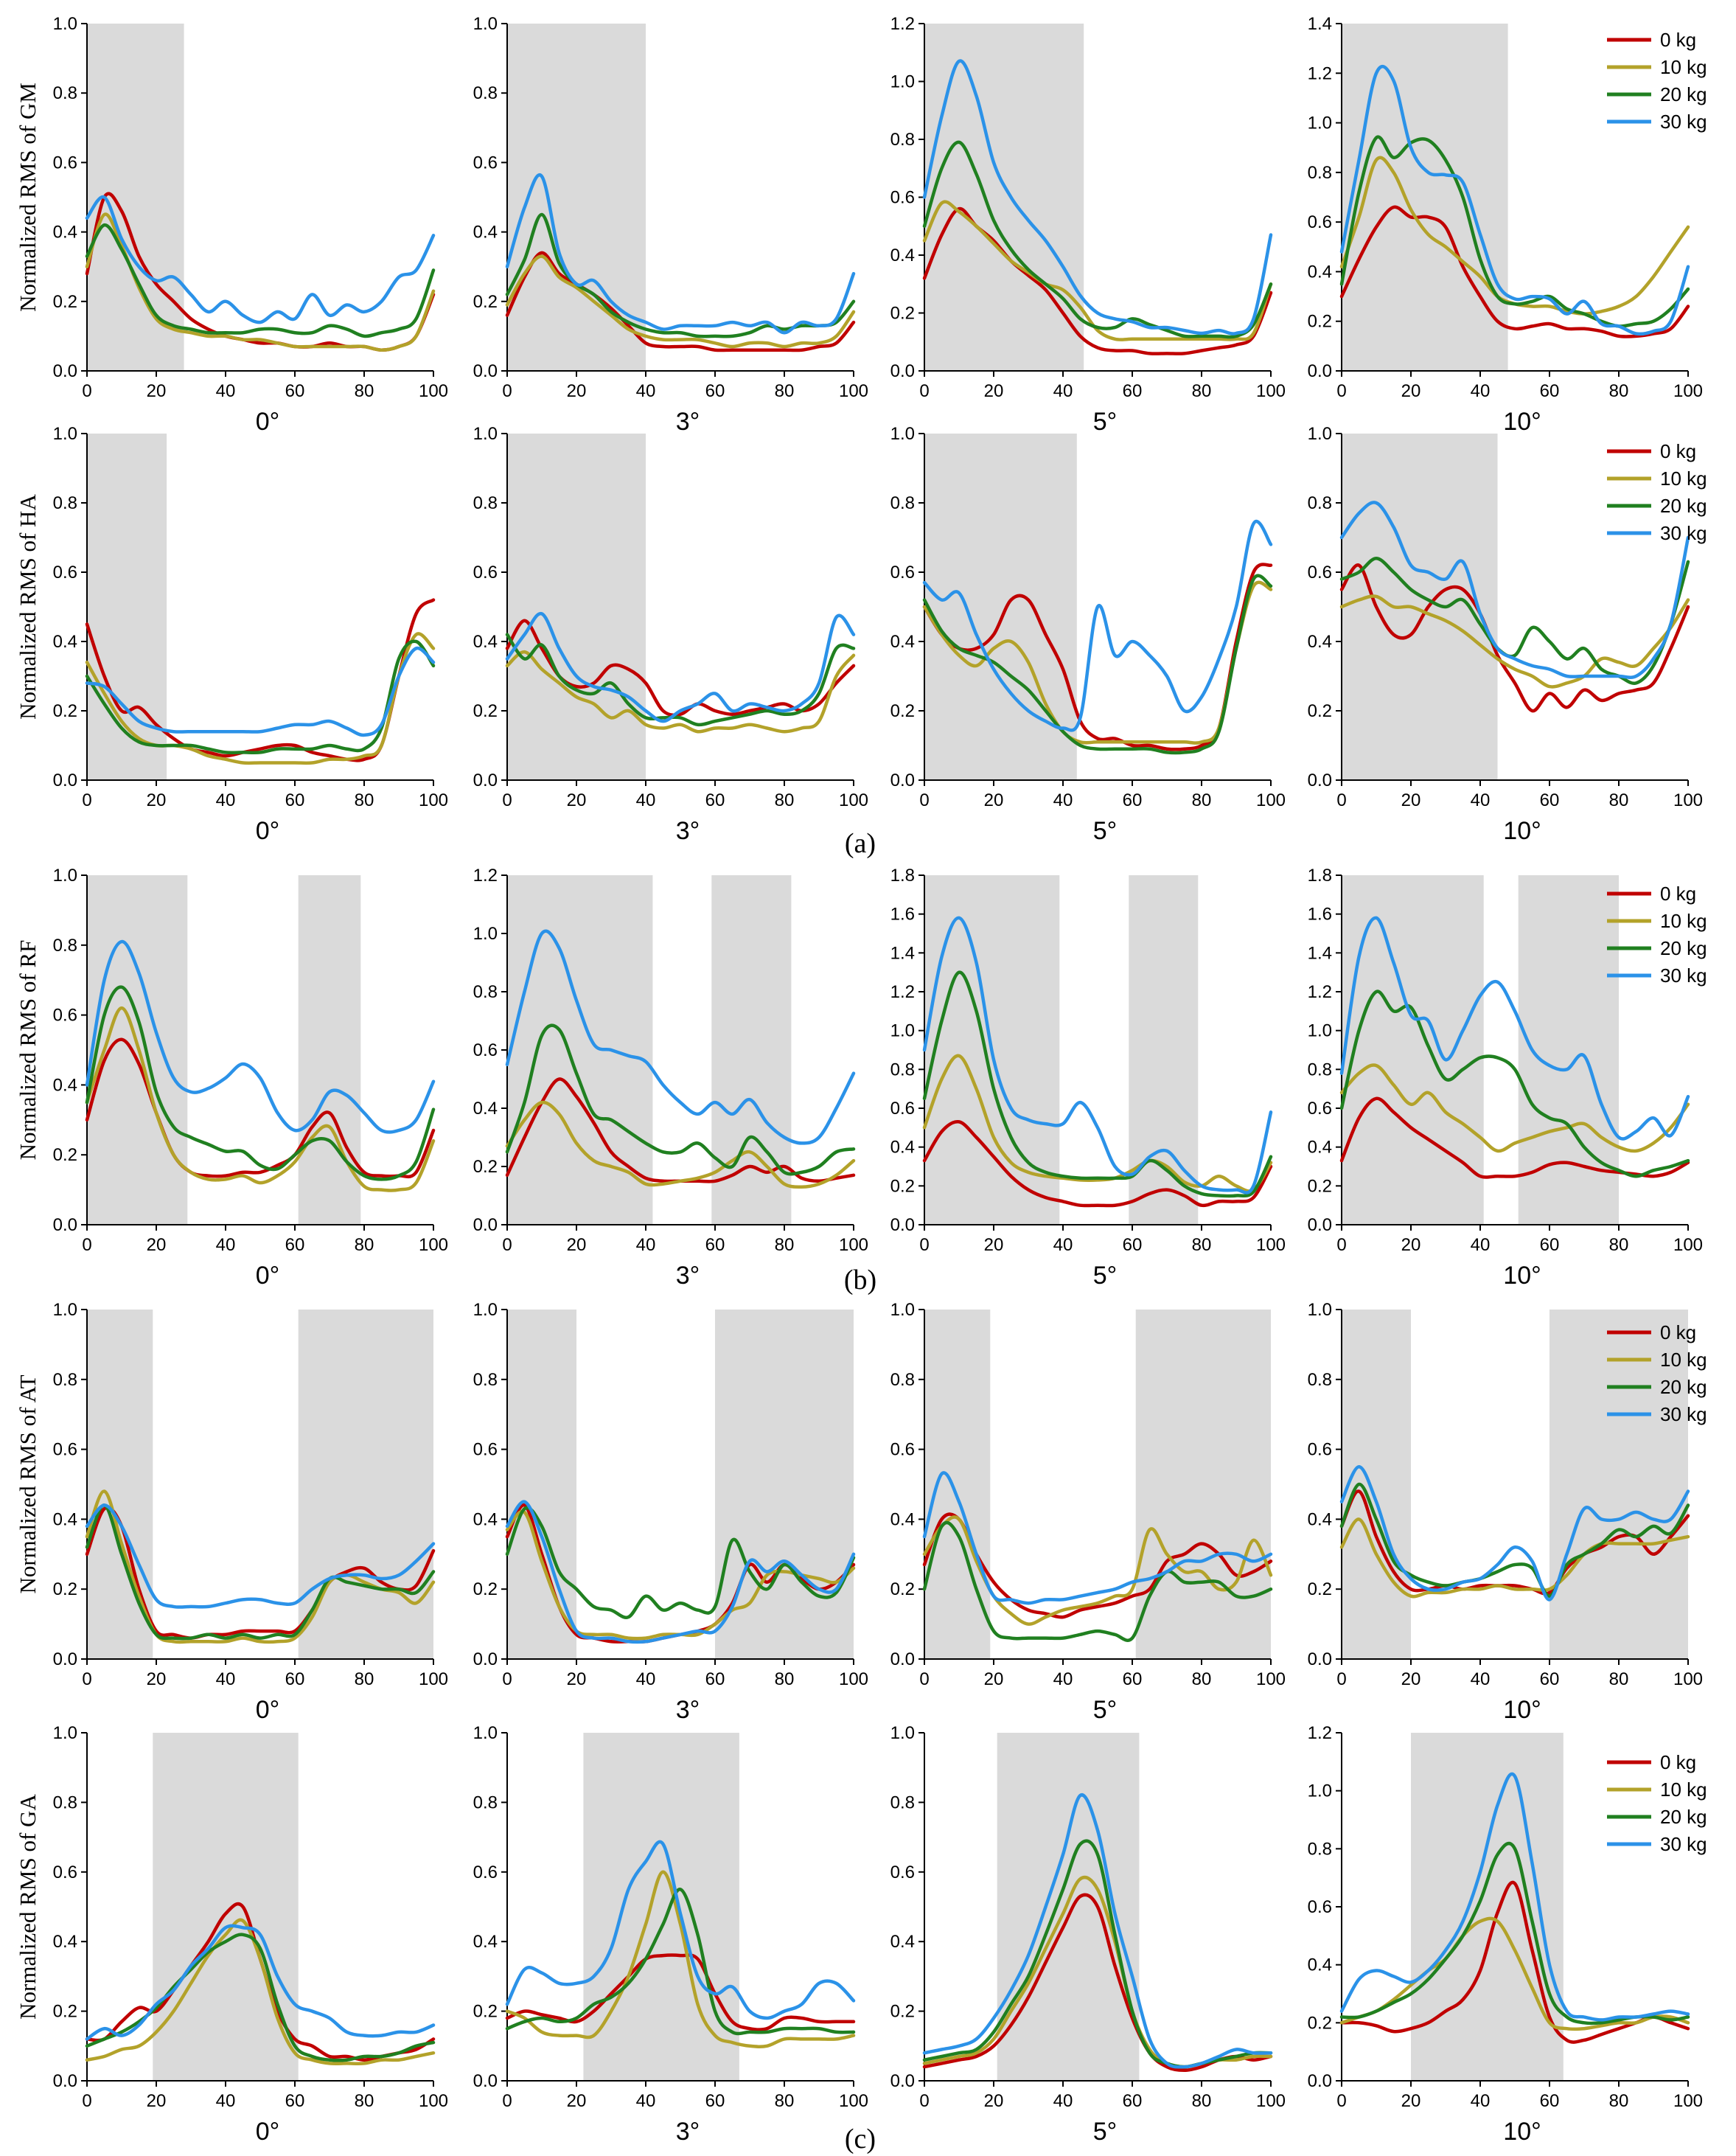 The image size is (1736, 2156). Describe the element at coordinates (860, 1491) in the screenshot. I see `panel-labels-layer: (a) (b) (c)` at that location.